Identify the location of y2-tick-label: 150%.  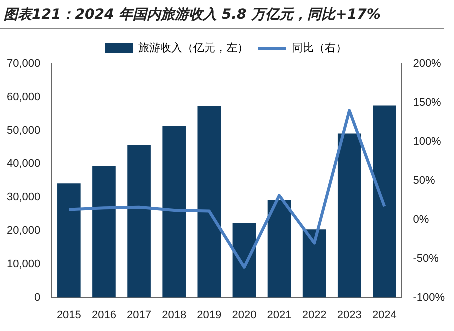
(427, 103).